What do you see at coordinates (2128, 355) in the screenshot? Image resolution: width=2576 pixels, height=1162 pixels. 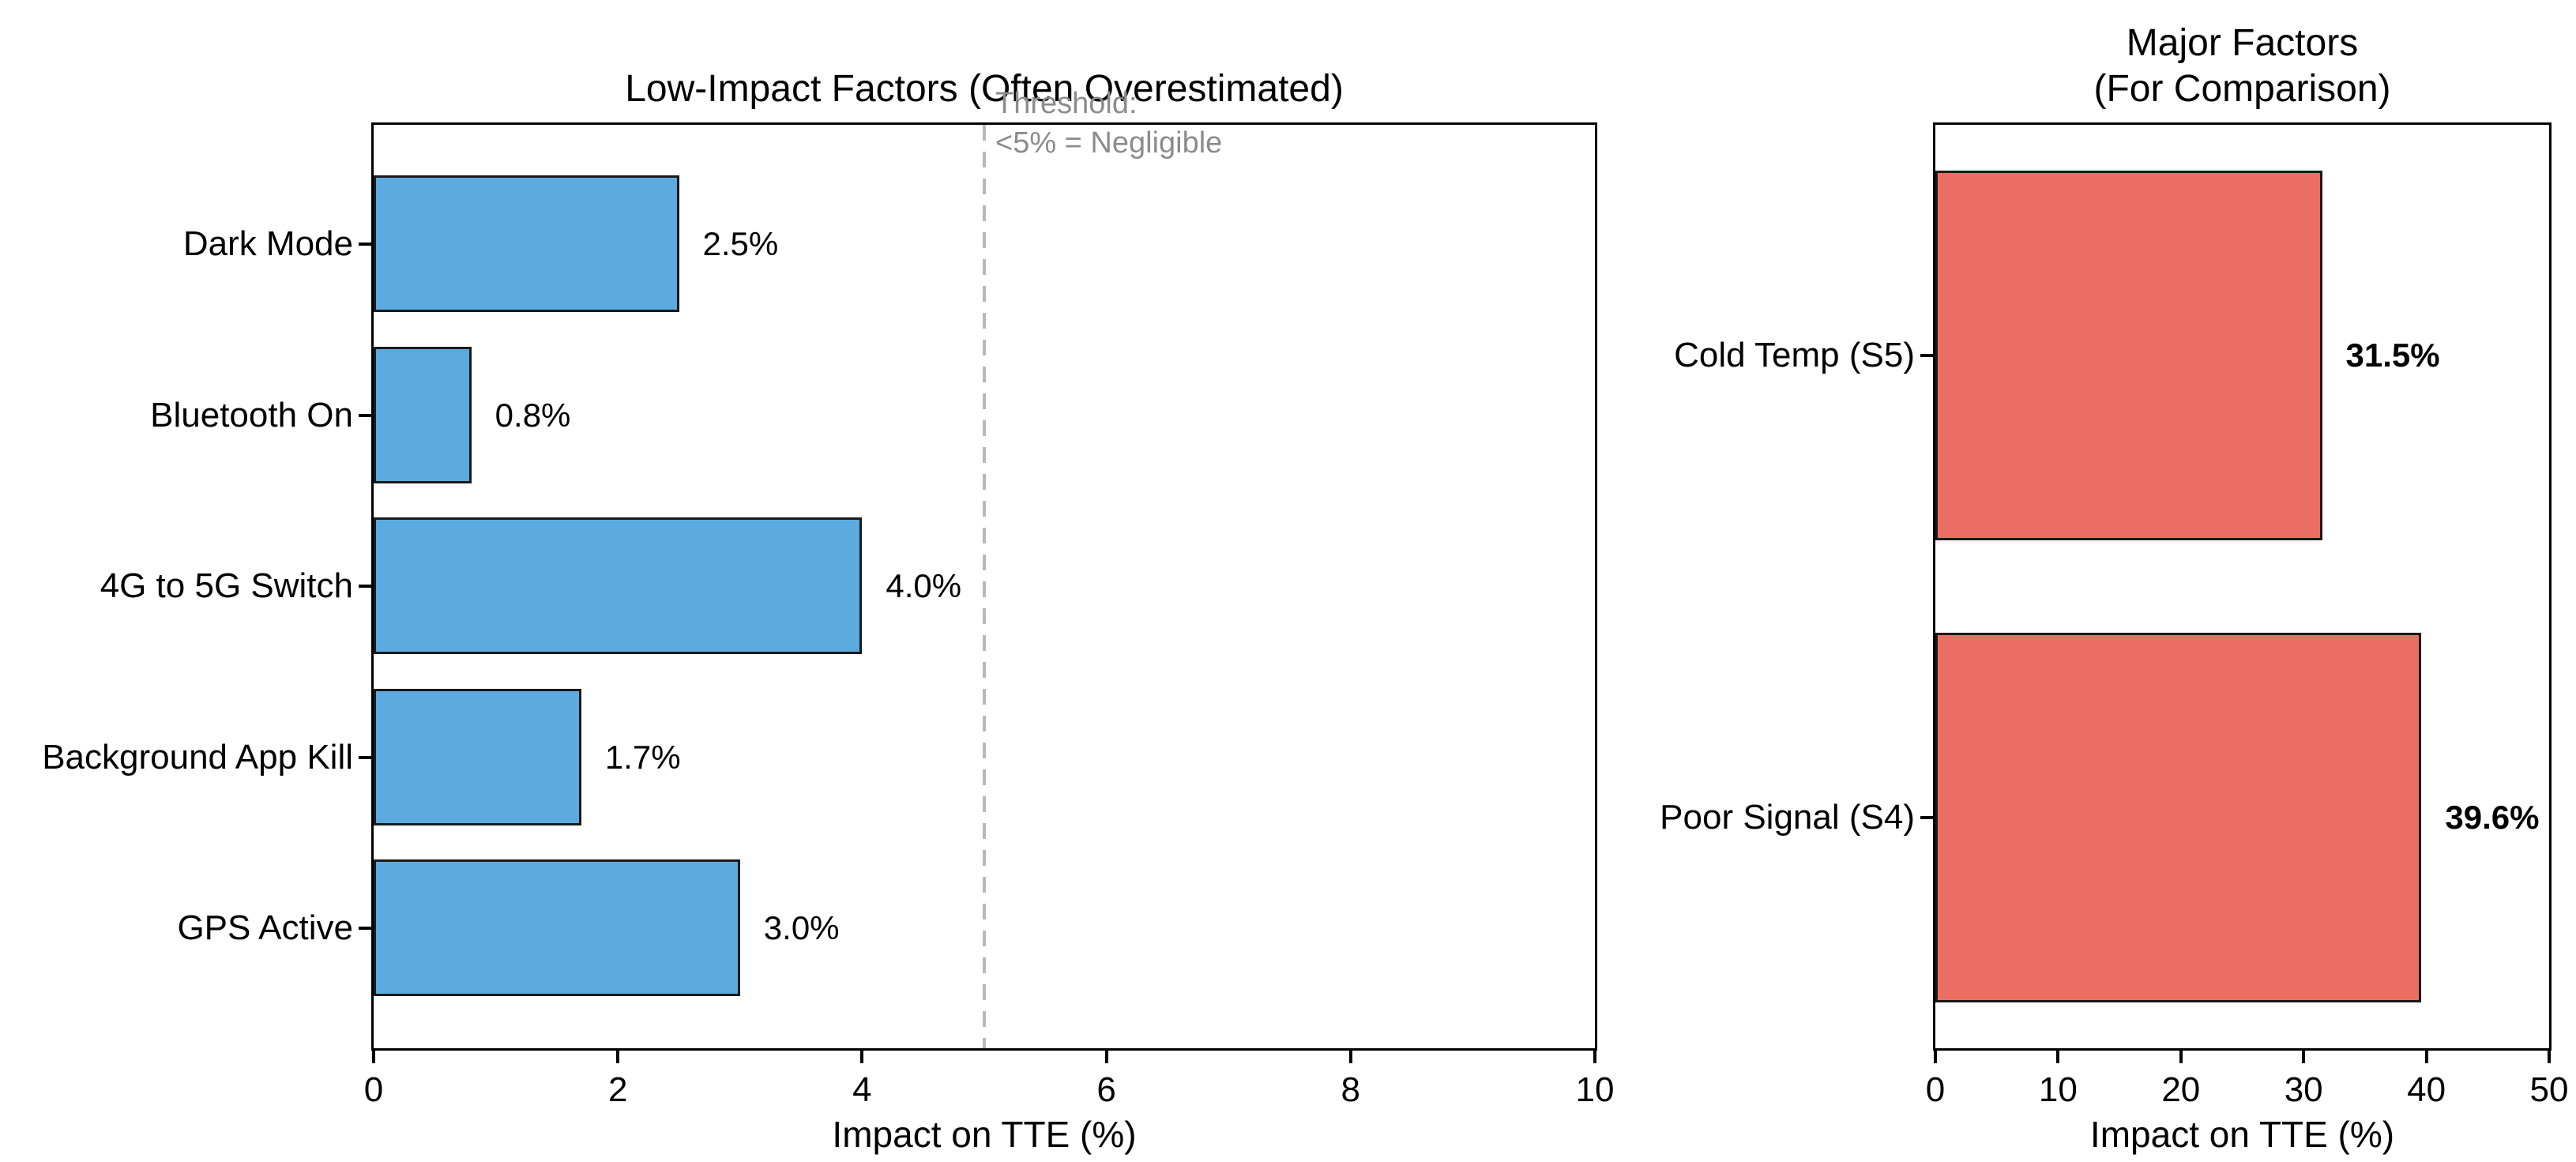 I see `bar-cold-temp` at bounding box center [2128, 355].